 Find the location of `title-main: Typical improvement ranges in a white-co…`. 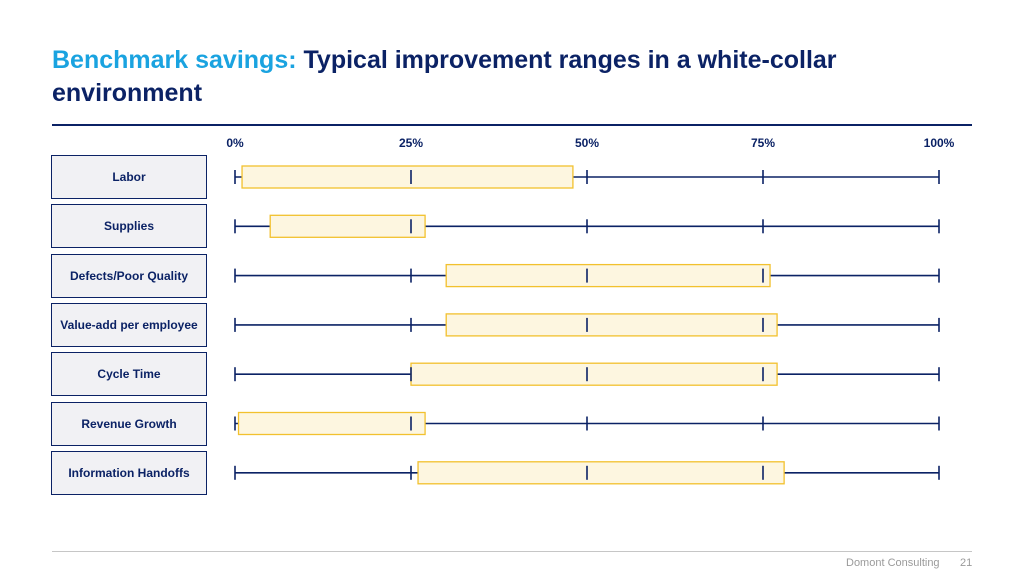

title-main: Typical improvement ranges in a white-co… is located at coordinates (444, 76).